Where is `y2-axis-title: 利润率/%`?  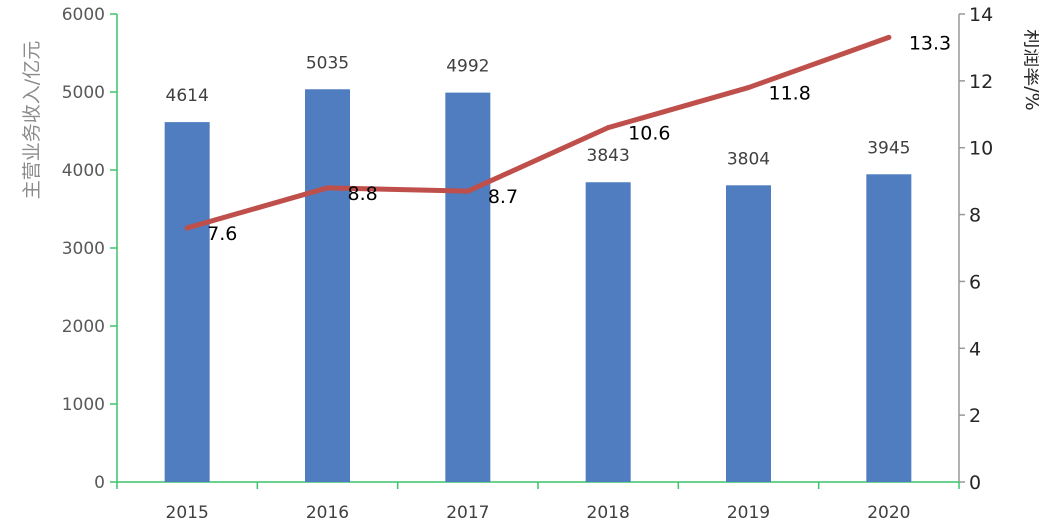 y2-axis-title: 利润率/% is located at coordinates (1030, 69).